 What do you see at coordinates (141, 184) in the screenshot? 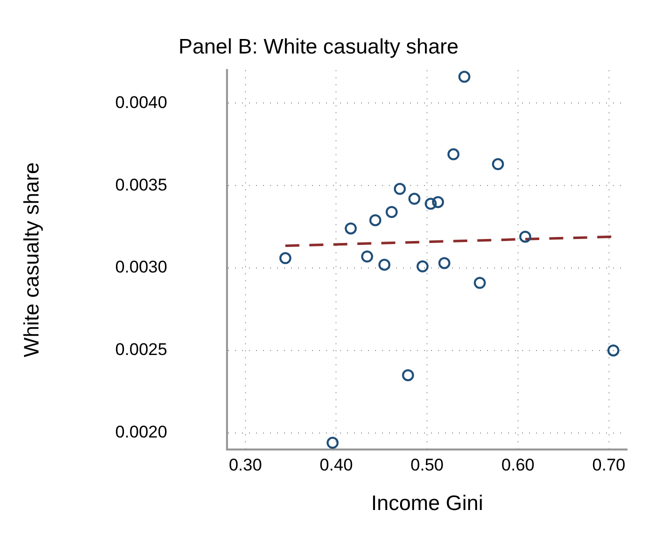
I see `y-tick-label: 0.0035` at bounding box center [141, 184].